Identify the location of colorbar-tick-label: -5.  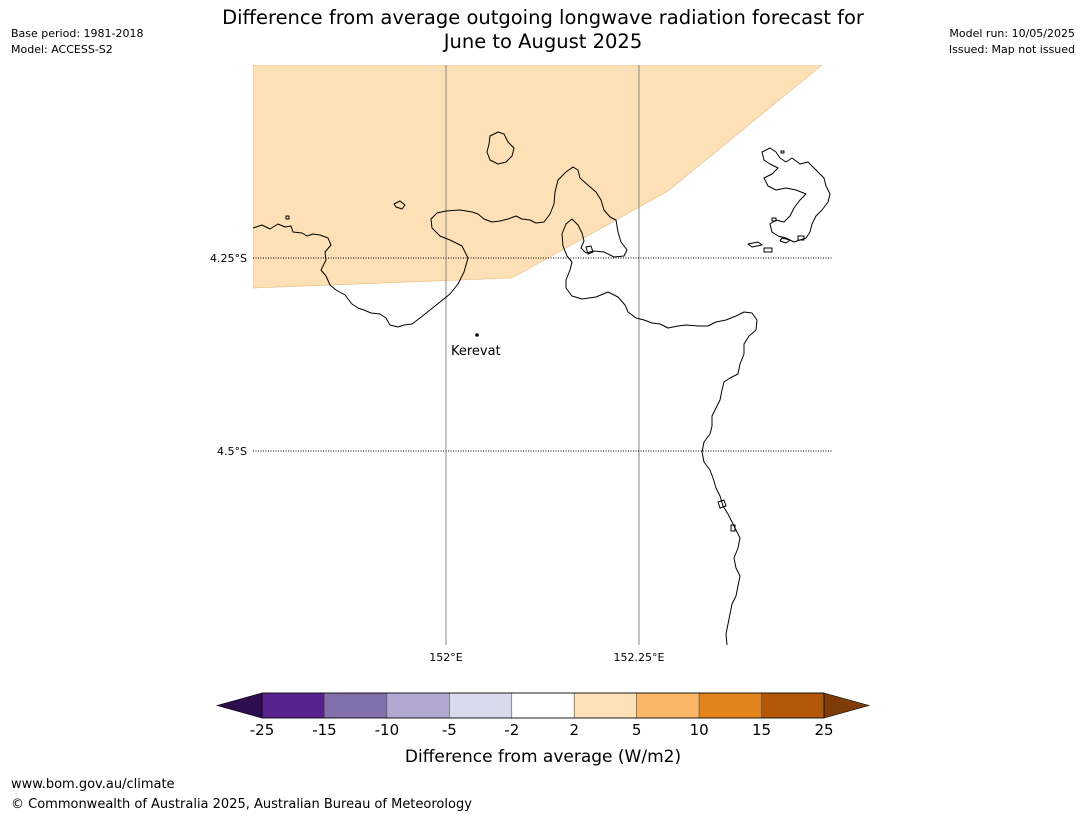
(449, 730).